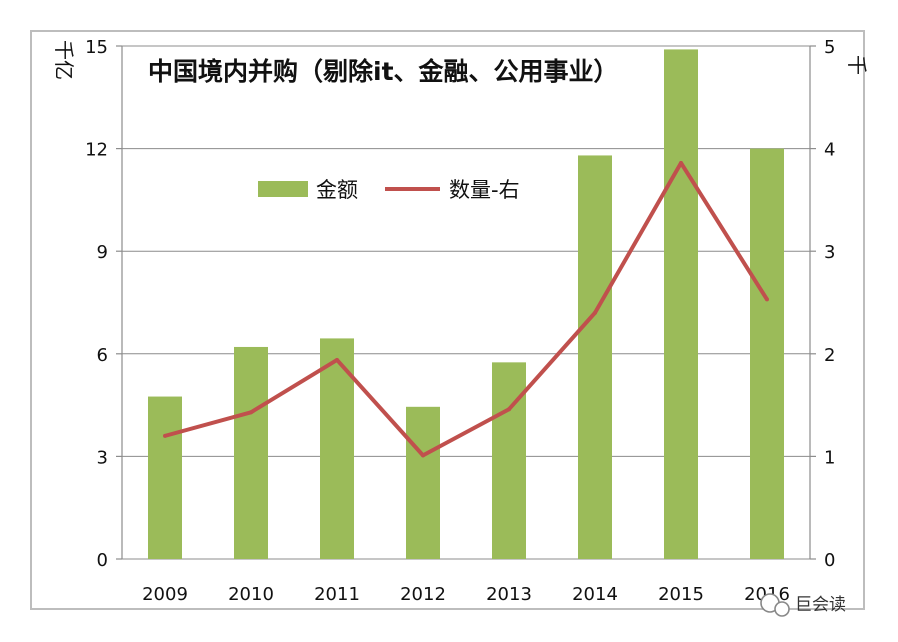 This screenshot has width=898, height=642. Describe the element at coordinates (595, 594) in the screenshot. I see `x-tick-label: 2014` at that location.